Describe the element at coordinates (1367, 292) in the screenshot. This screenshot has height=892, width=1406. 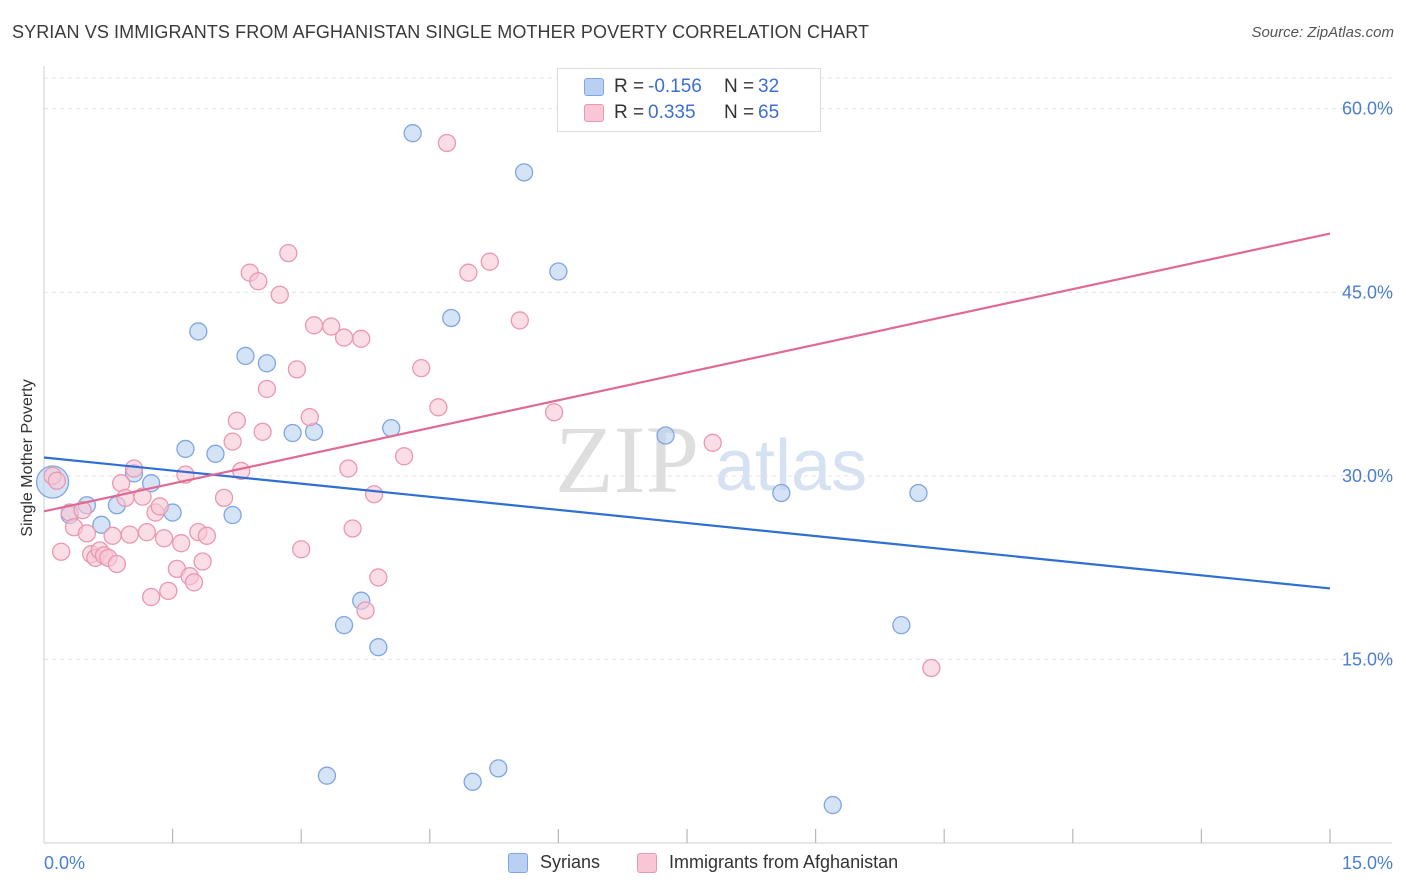
I see `y-tick-label: 45.0%` at that location.